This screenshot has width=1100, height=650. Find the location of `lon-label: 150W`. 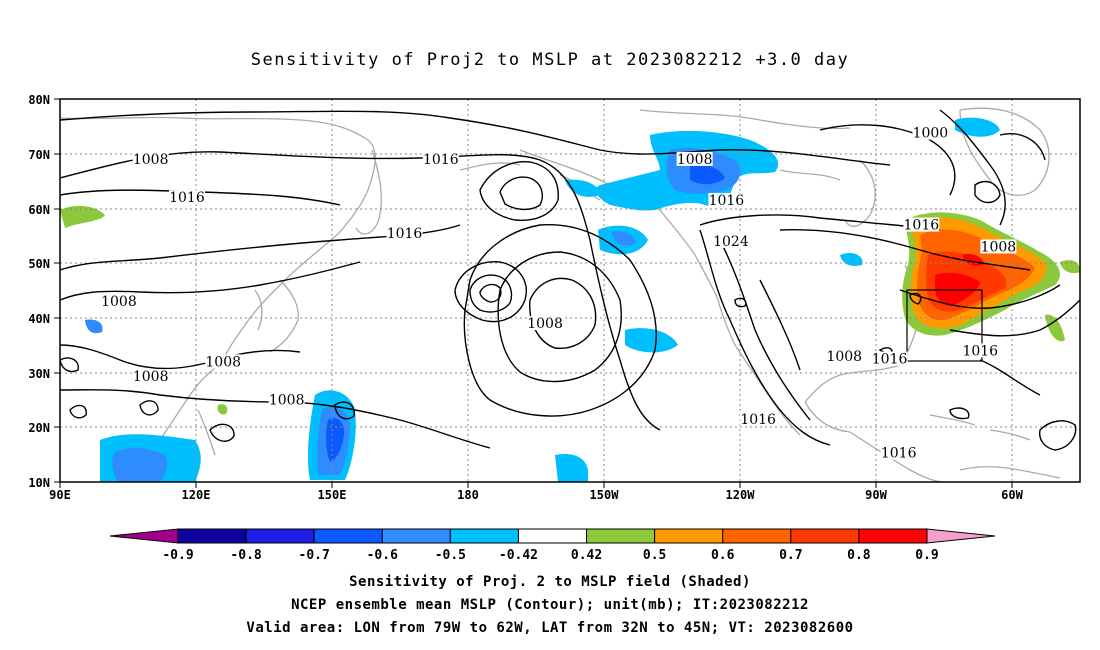

lon-label: 150W is located at coordinates (605, 495).